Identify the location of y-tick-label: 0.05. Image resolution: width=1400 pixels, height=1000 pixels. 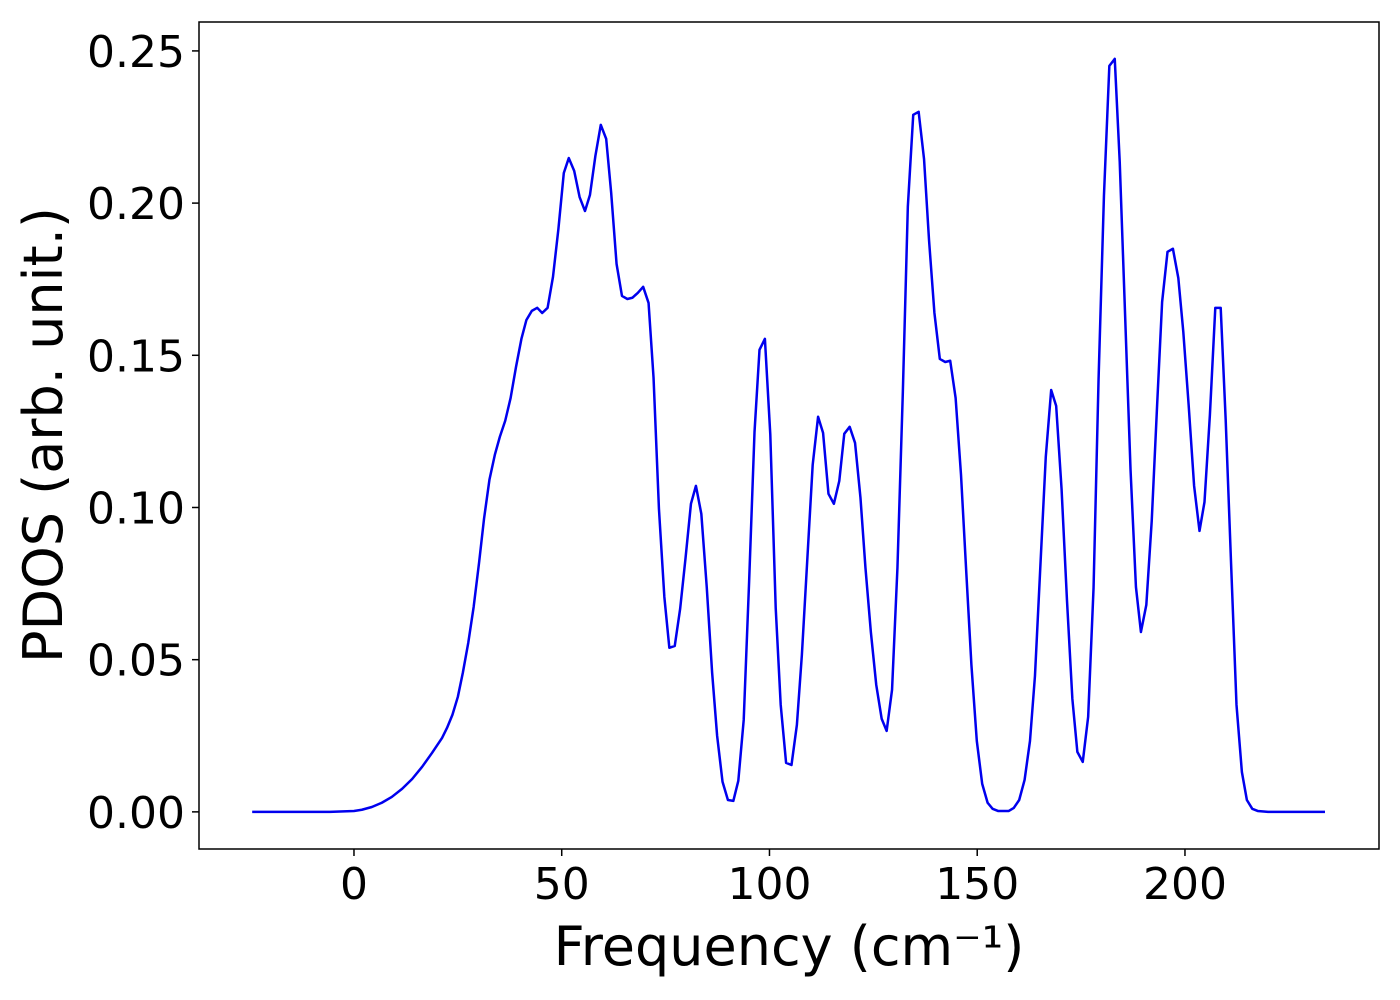
(136, 661).